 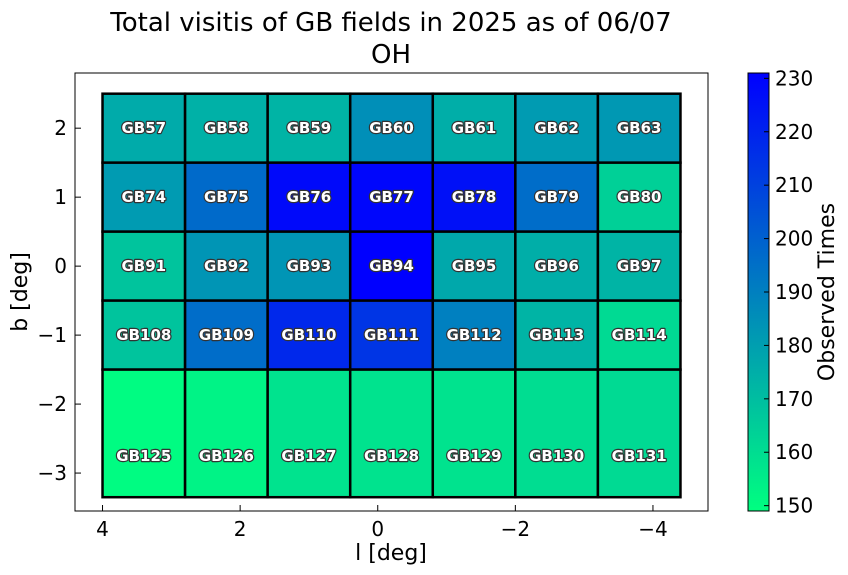 I want to click on field-label: GB111, so click(x=391, y=335).